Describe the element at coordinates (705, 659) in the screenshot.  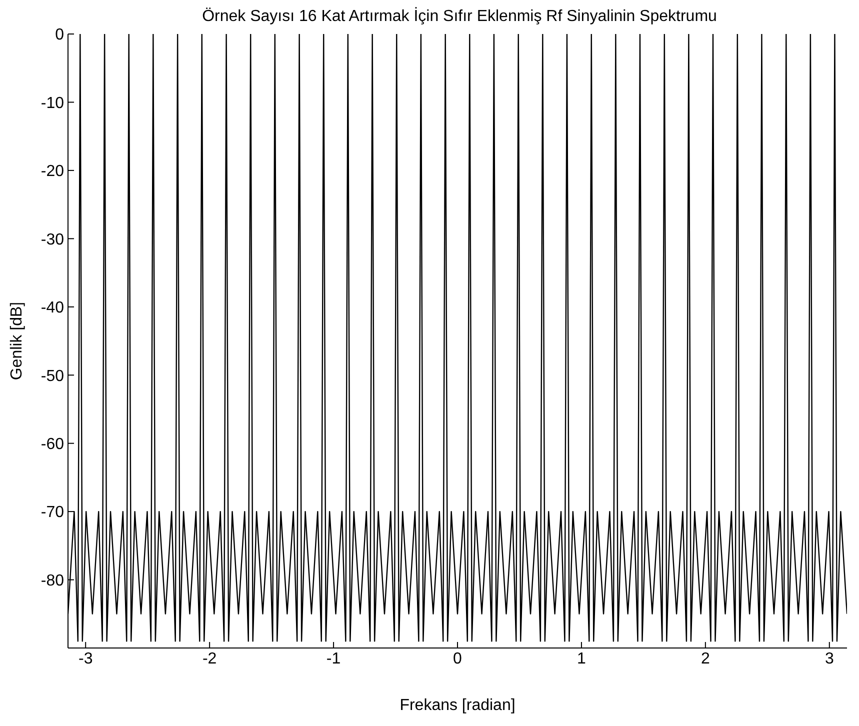
I see `x-tick-label: 2` at that location.